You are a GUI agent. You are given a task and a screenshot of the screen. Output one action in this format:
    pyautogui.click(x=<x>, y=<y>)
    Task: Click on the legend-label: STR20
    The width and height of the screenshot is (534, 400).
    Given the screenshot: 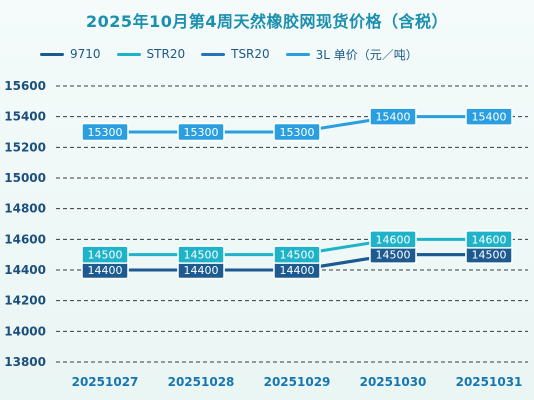 What is the action you would take?
    pyautogui.click(x=166, y=54)
    